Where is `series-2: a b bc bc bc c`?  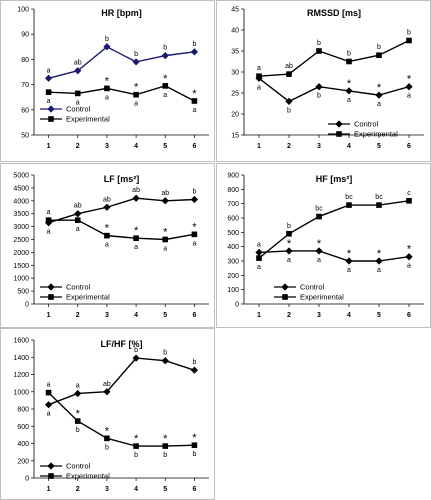 series-2: a b bc bc bc c is located at coordinates (334, 230).